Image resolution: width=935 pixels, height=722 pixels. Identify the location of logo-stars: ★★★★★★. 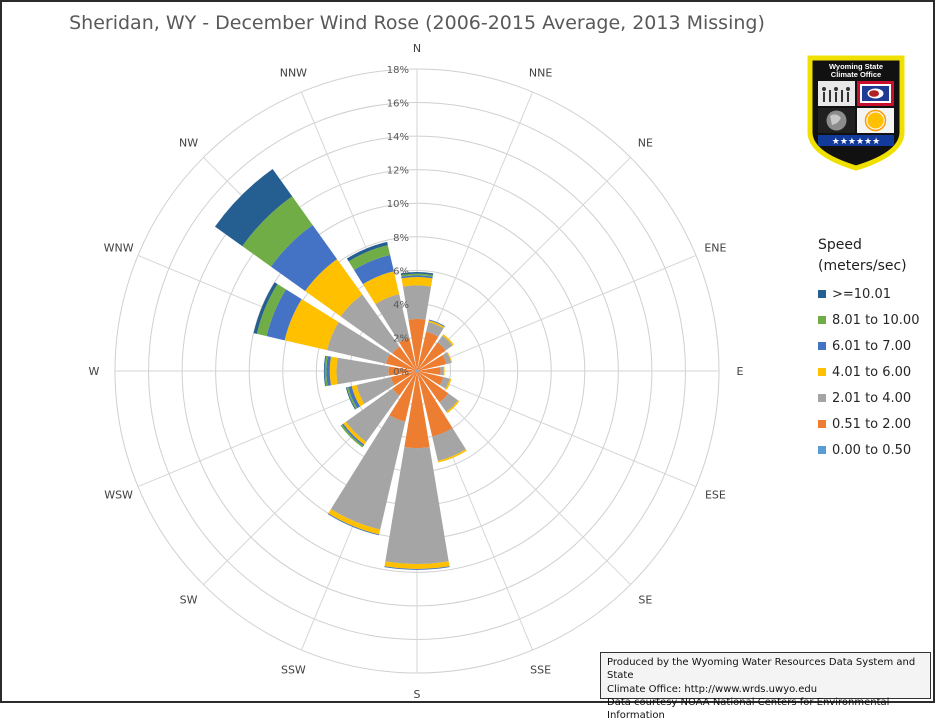
(856, 142).